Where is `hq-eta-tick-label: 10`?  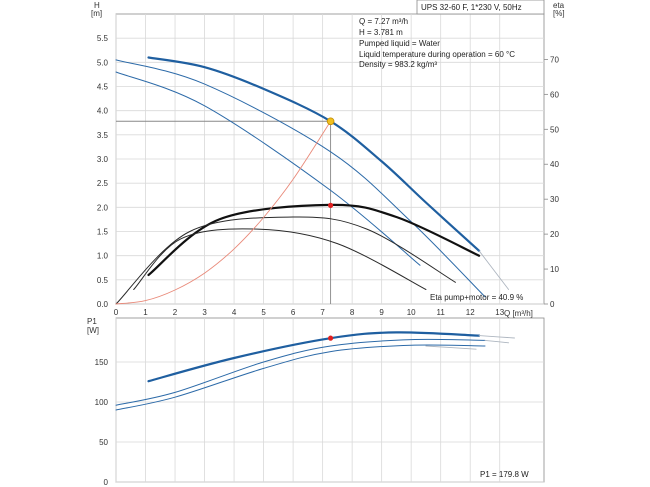
hq-eta-tick-label: 10 is located at coordinates (554, 269).